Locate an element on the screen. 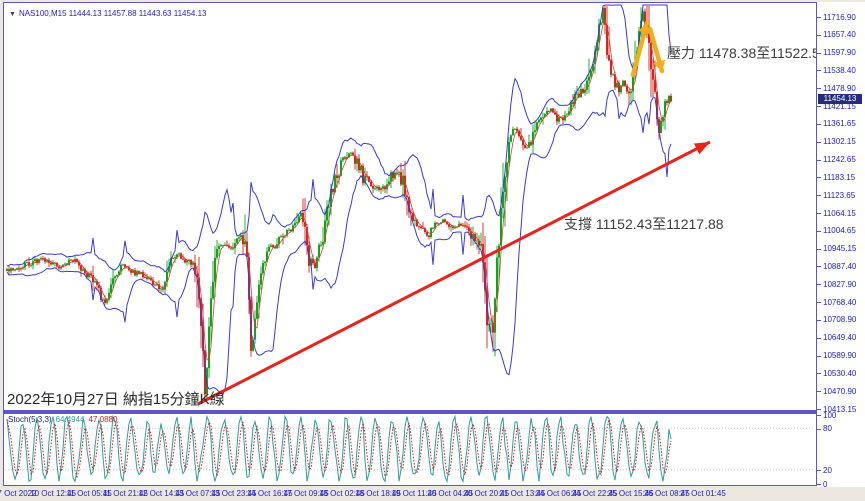  time-axis-label: 19 Oct 11:45 is located at coordinates (414, 493).